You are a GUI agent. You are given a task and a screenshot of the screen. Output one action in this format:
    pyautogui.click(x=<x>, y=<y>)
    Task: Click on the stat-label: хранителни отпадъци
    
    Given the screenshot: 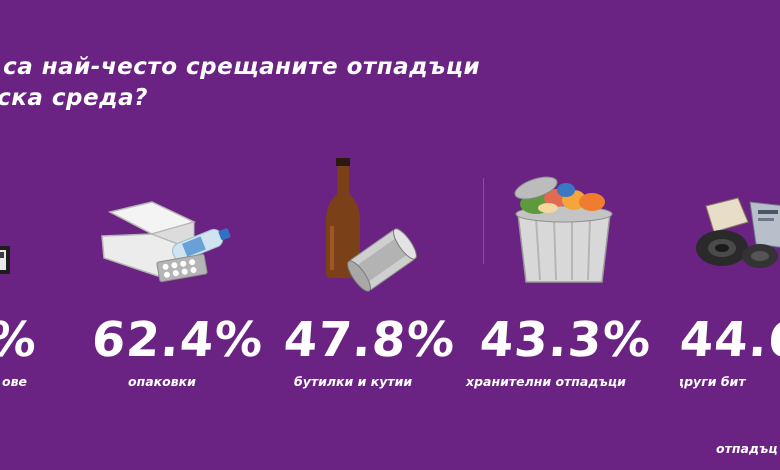 What is the action you would take?
    pyautogui.click(x=546, y=381)
    